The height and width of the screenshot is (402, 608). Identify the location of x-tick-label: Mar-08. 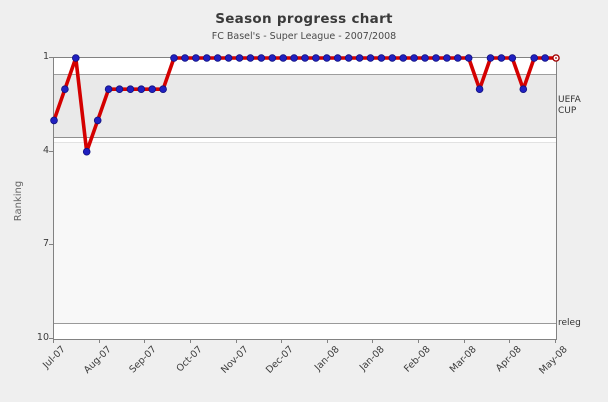
(463, 360).